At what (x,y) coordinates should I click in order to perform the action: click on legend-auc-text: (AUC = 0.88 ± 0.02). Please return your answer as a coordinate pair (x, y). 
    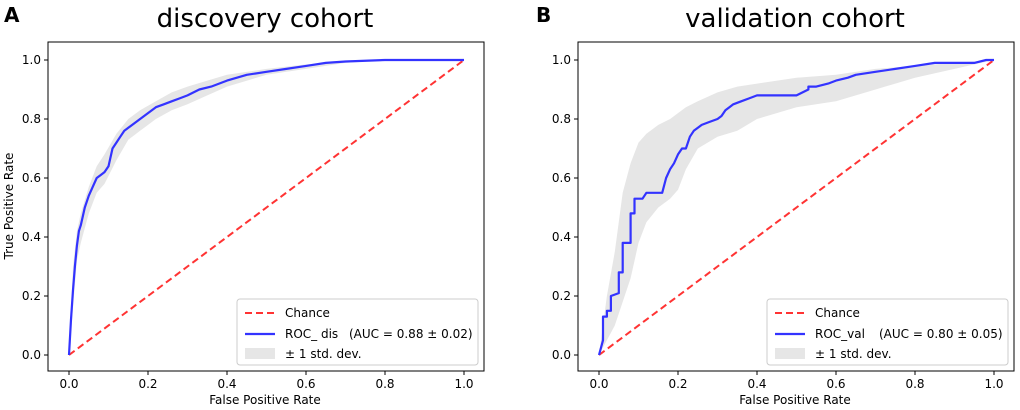
    Looking at the image, I should click on (411, 334).